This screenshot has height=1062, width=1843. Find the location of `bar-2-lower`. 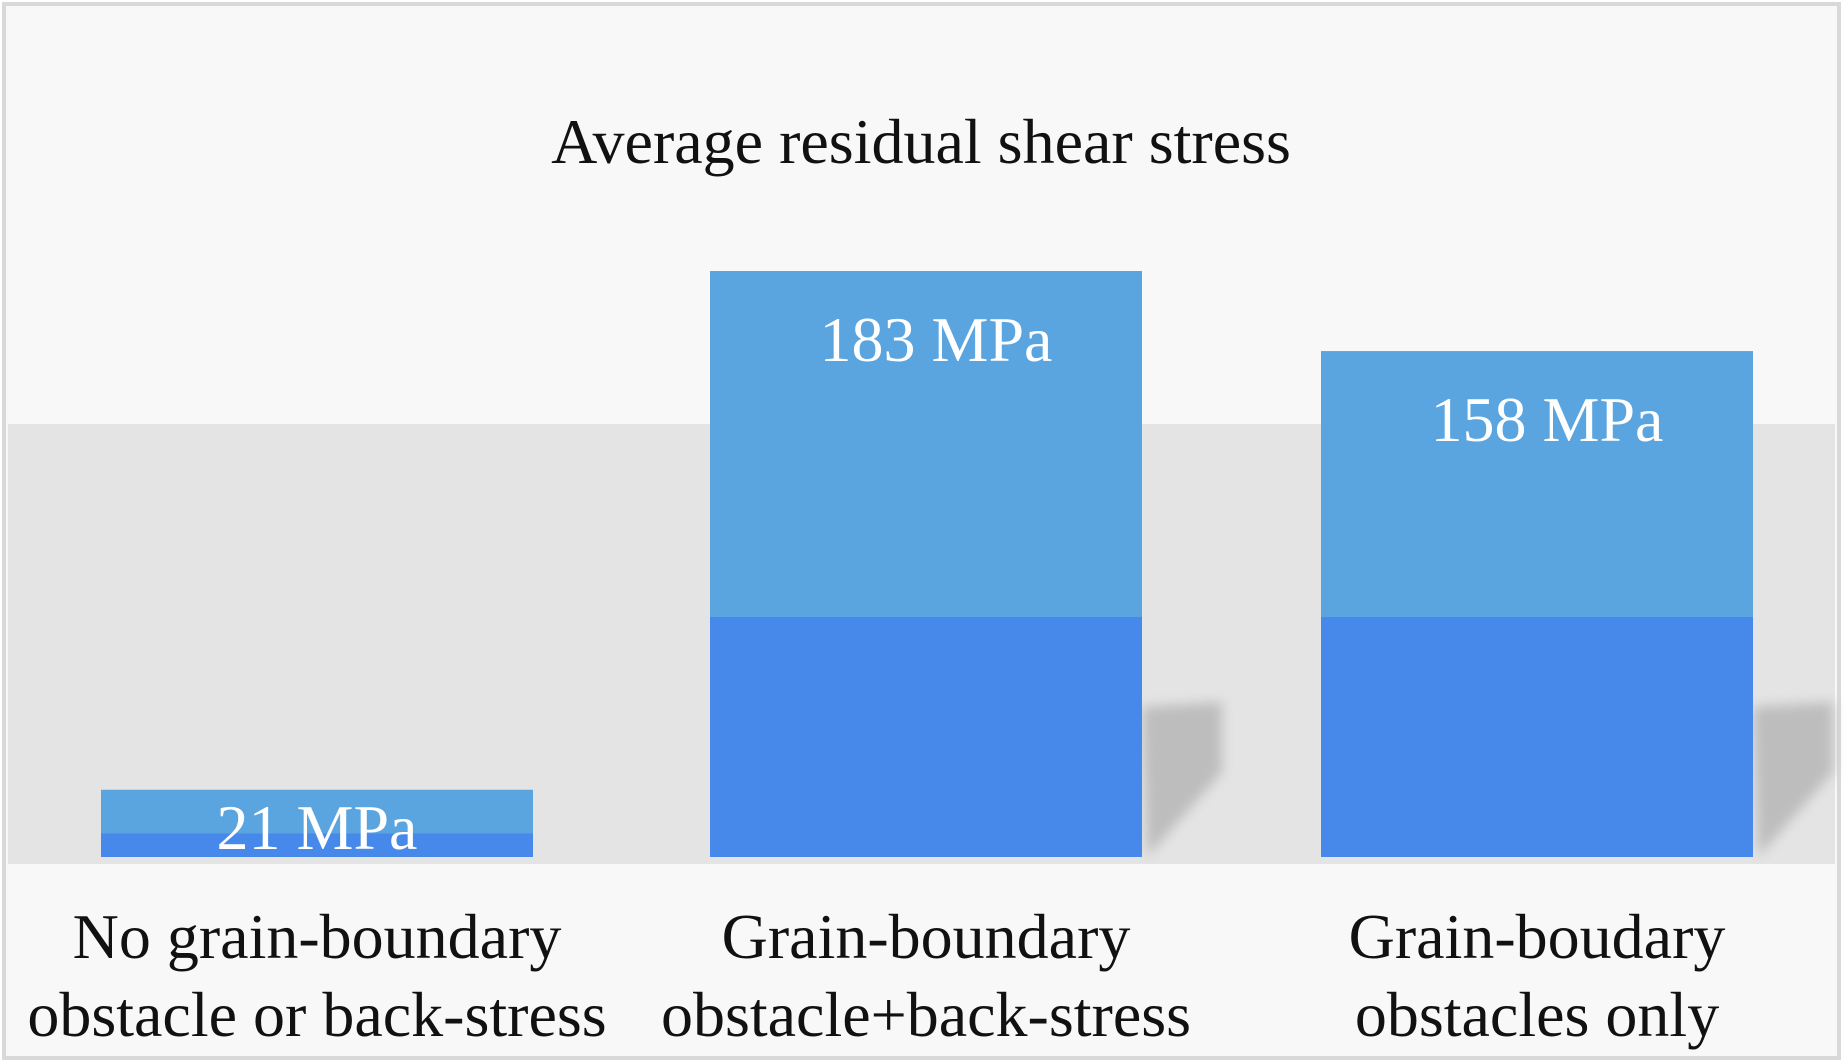

bar-2-lower is located at coordinates (926, 737).